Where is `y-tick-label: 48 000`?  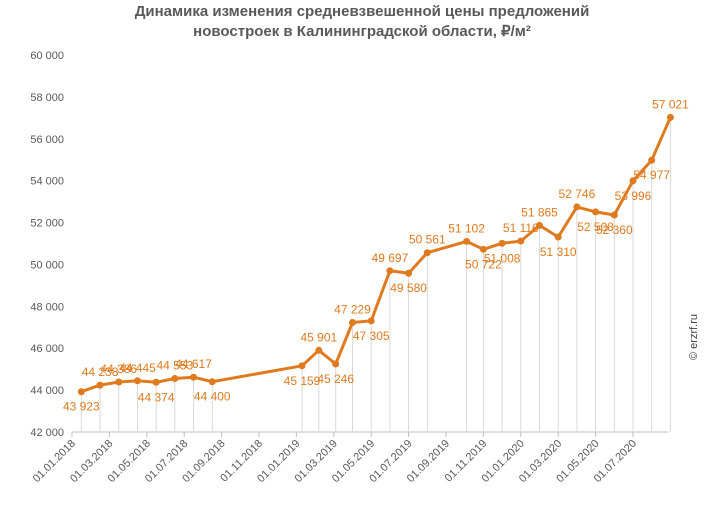
y-tick-label: 48 000 is located at coordinates (47, 307).